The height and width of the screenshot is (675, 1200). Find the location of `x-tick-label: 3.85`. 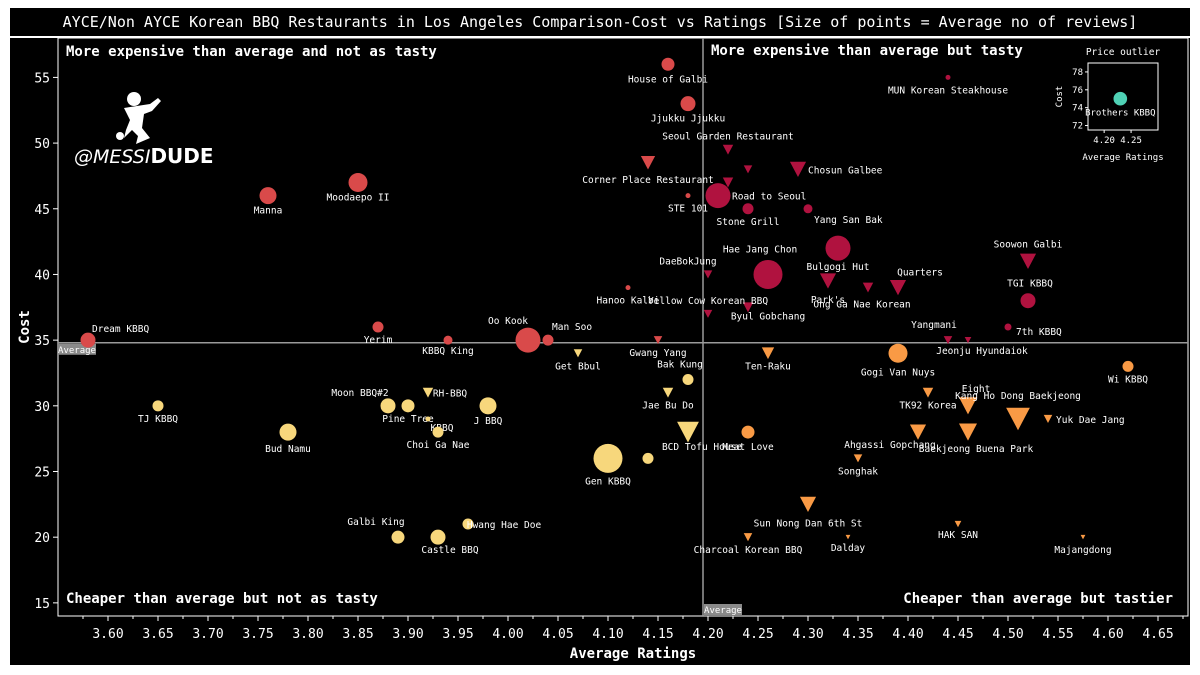

x-tick-label: 3.85 is located at coordinates (357, 634).